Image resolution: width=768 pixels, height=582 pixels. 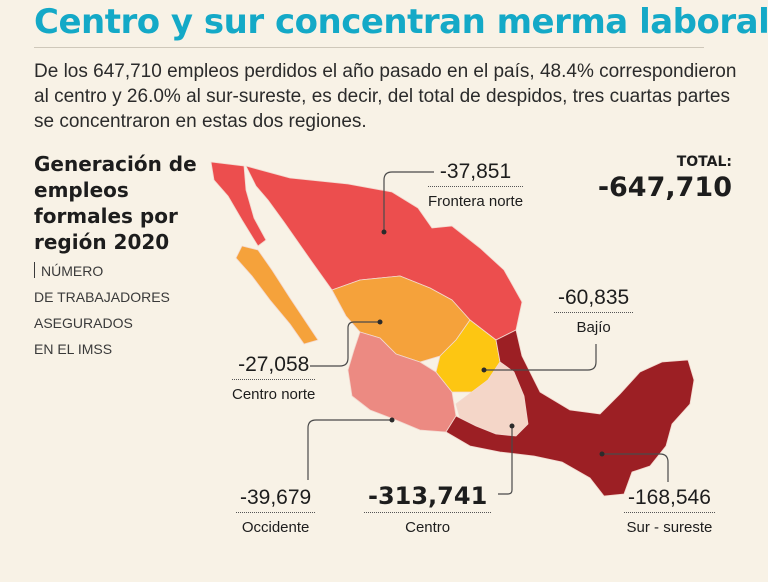 I want to click on region-name: Frontera norte, so click(x=476, y=201).